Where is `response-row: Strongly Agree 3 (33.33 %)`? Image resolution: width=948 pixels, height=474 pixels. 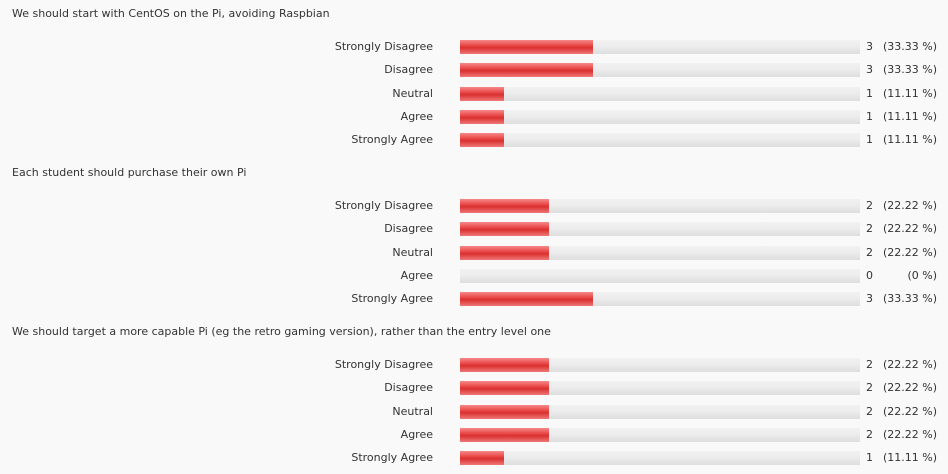 response-row: Strongly Agree 3 (33.33 %) is located at coordinates (474, 299).